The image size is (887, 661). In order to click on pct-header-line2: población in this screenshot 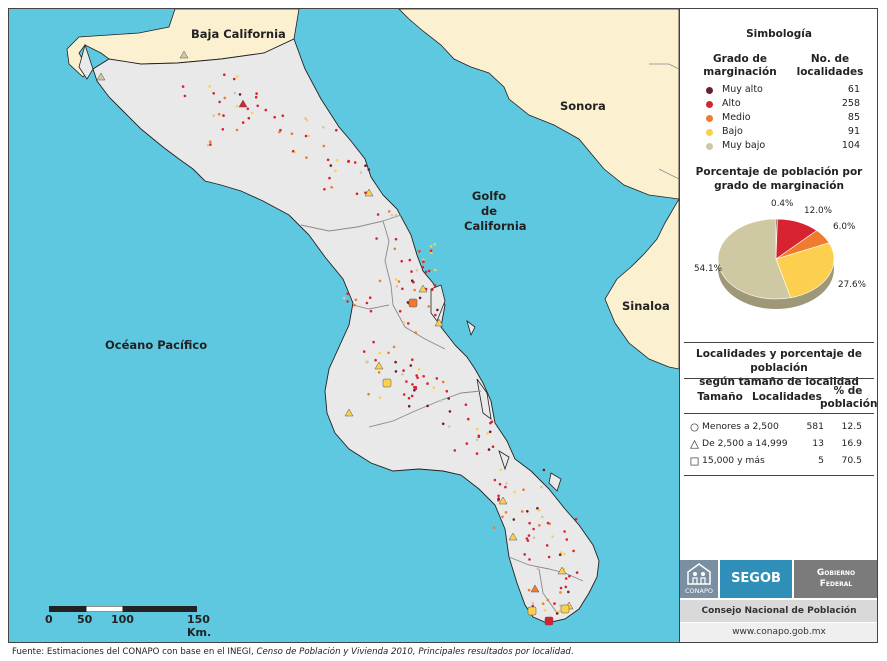, I will do `click(849, 404)`.